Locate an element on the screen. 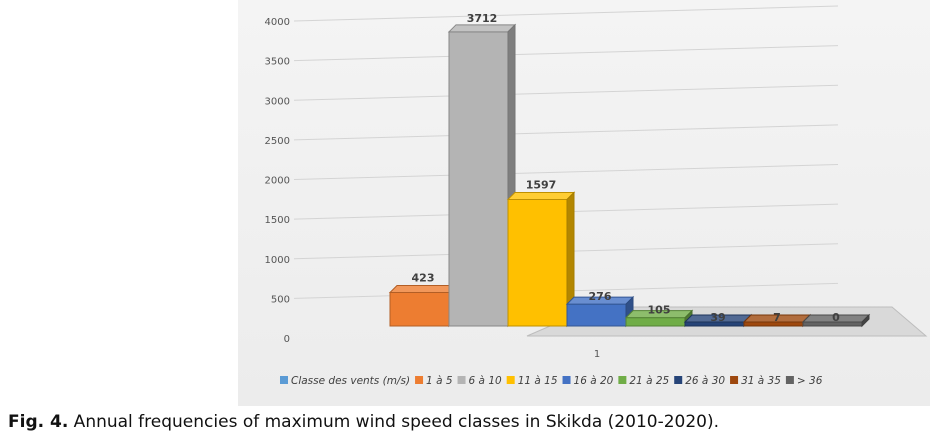 Image resolution: width=935 pixels, height=442 pixels. y-tick-label: 2000 is located at coordinates (277, 181).